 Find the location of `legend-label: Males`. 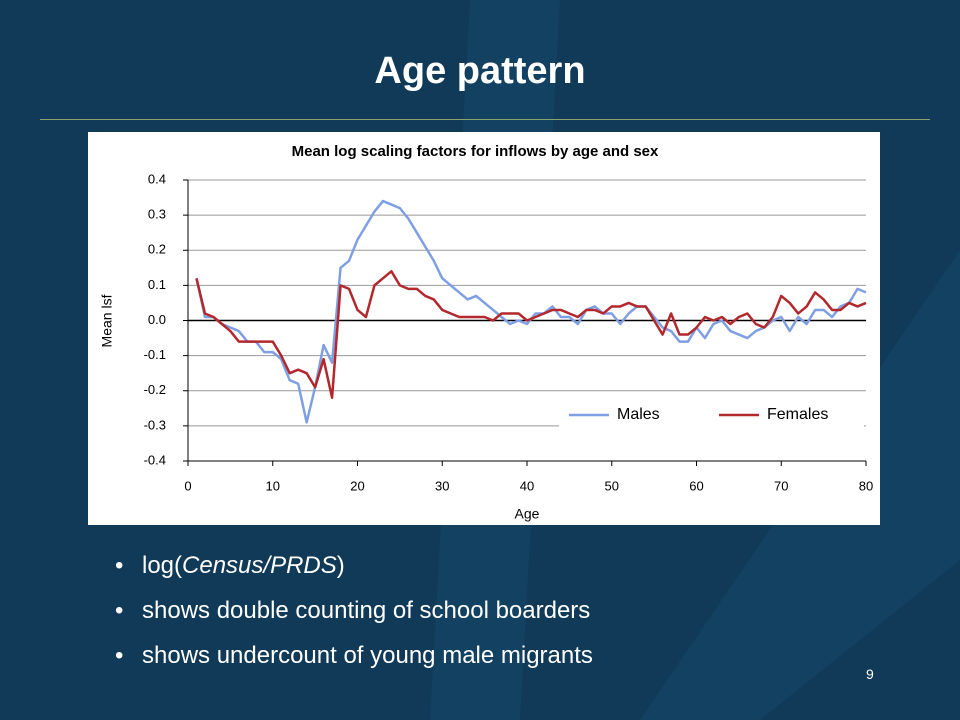

legend-label: Males is located at coordinates (638, 414).